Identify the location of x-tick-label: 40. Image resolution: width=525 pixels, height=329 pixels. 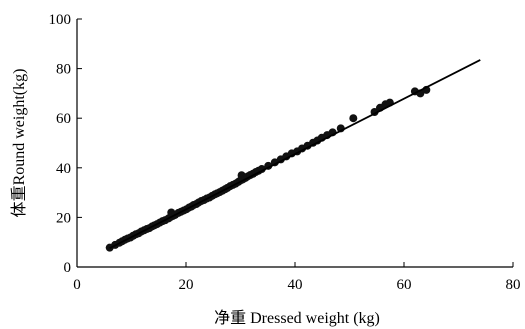
(295, 285).